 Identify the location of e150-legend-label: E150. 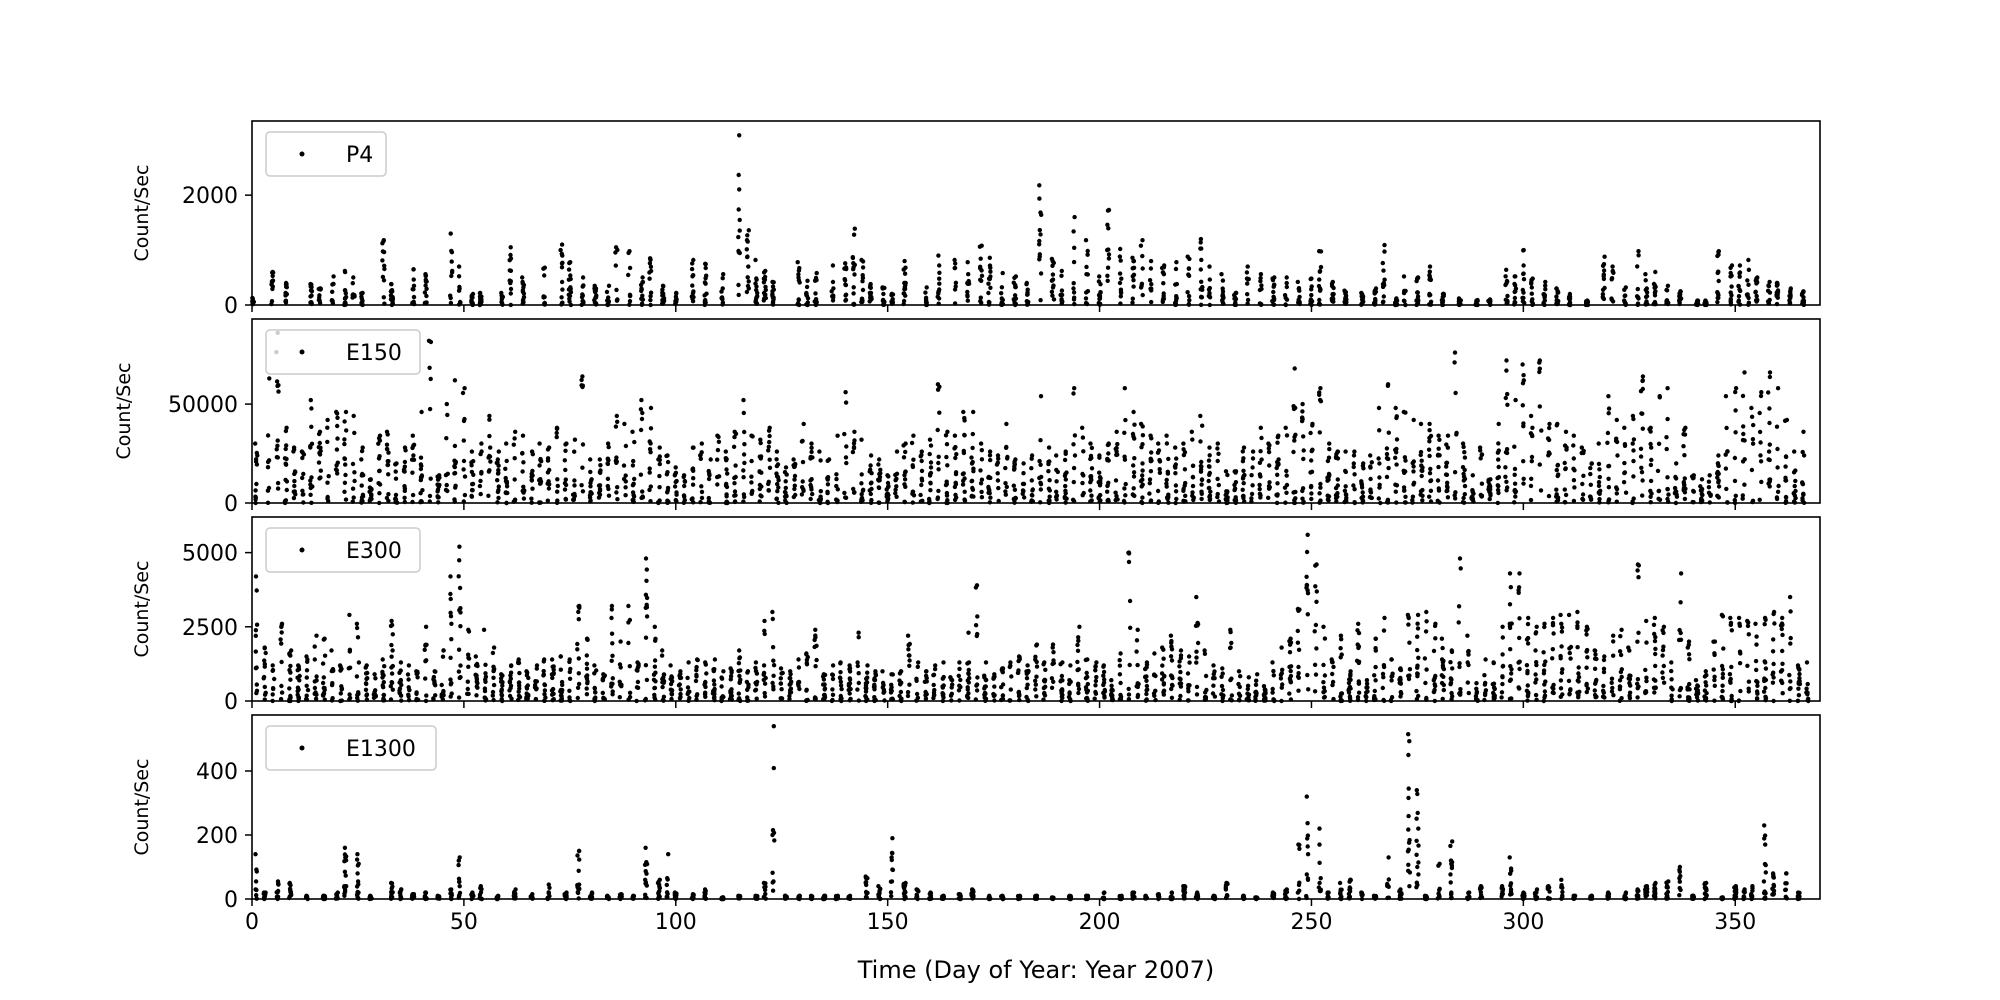
(374, 353).